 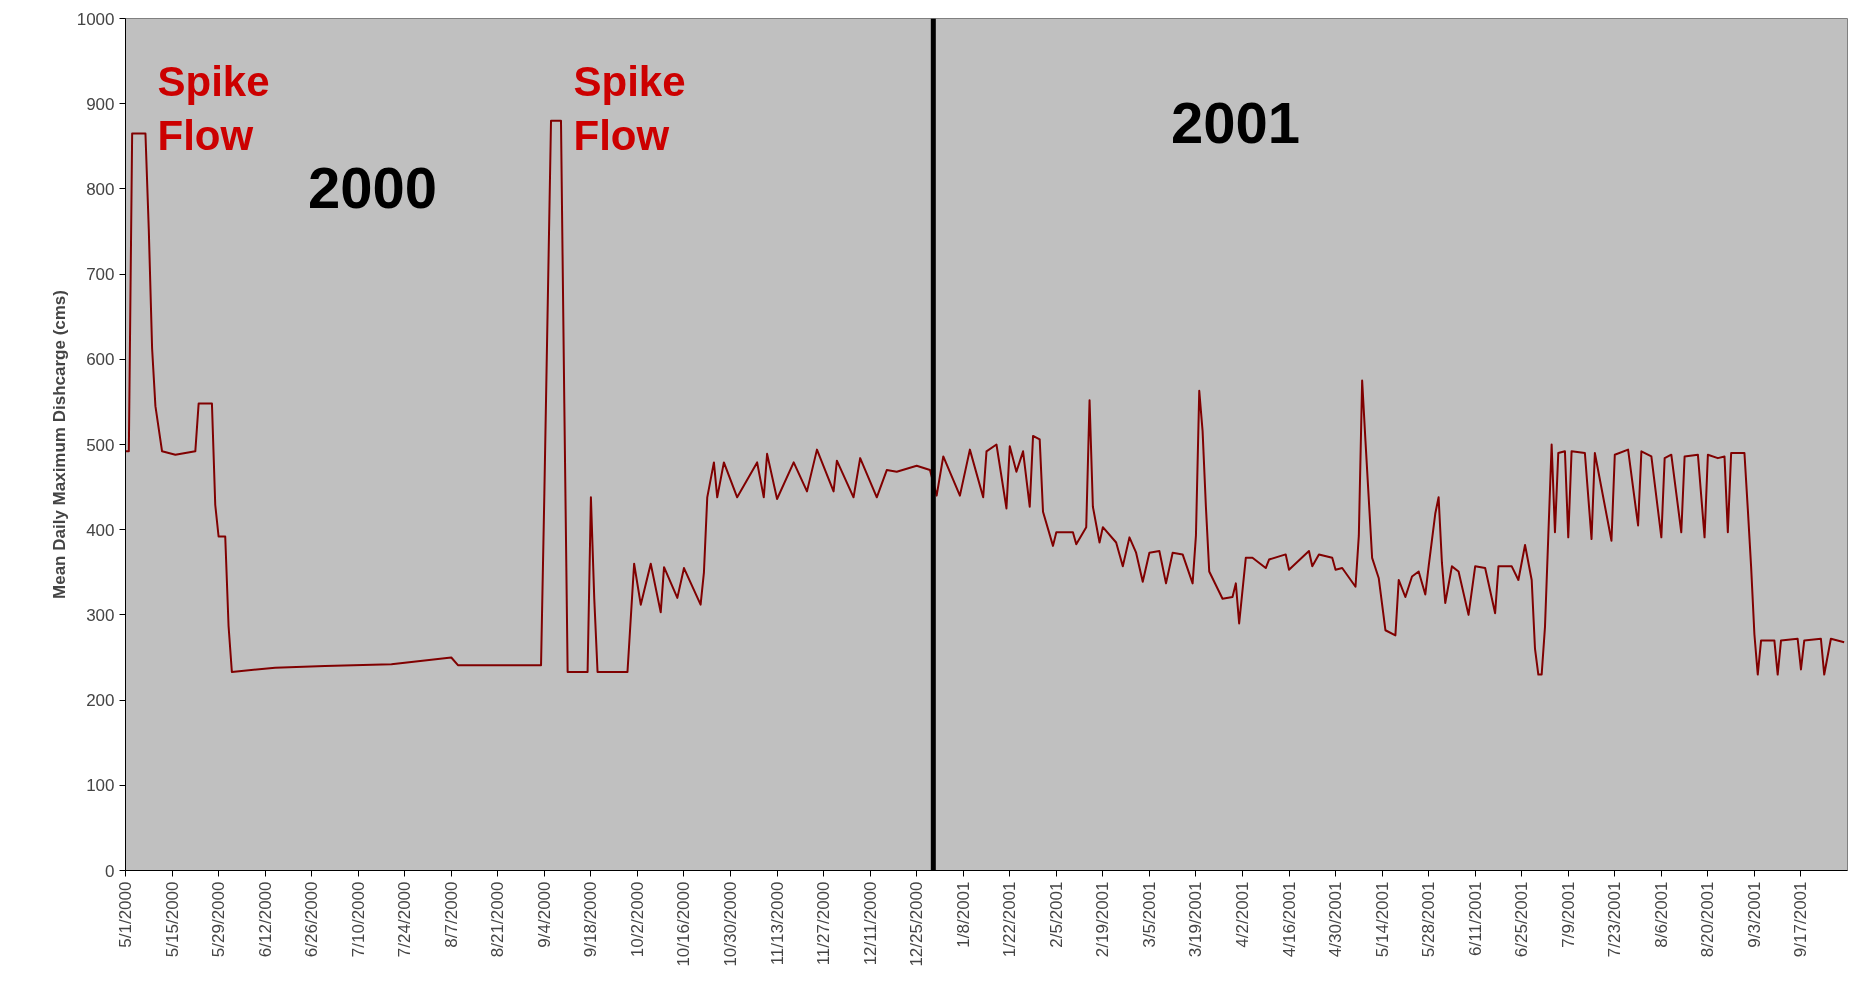 I want to click on y-tick-label: 900, so click(x=100, y=104).